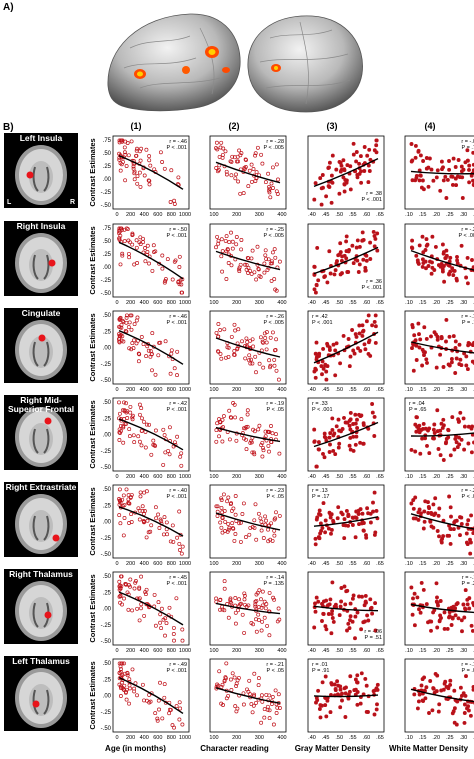 The image size is (474, 759). Describe the element at coordinates (235, 63) in the screenshot. I see `brain-3d-render` at that location.